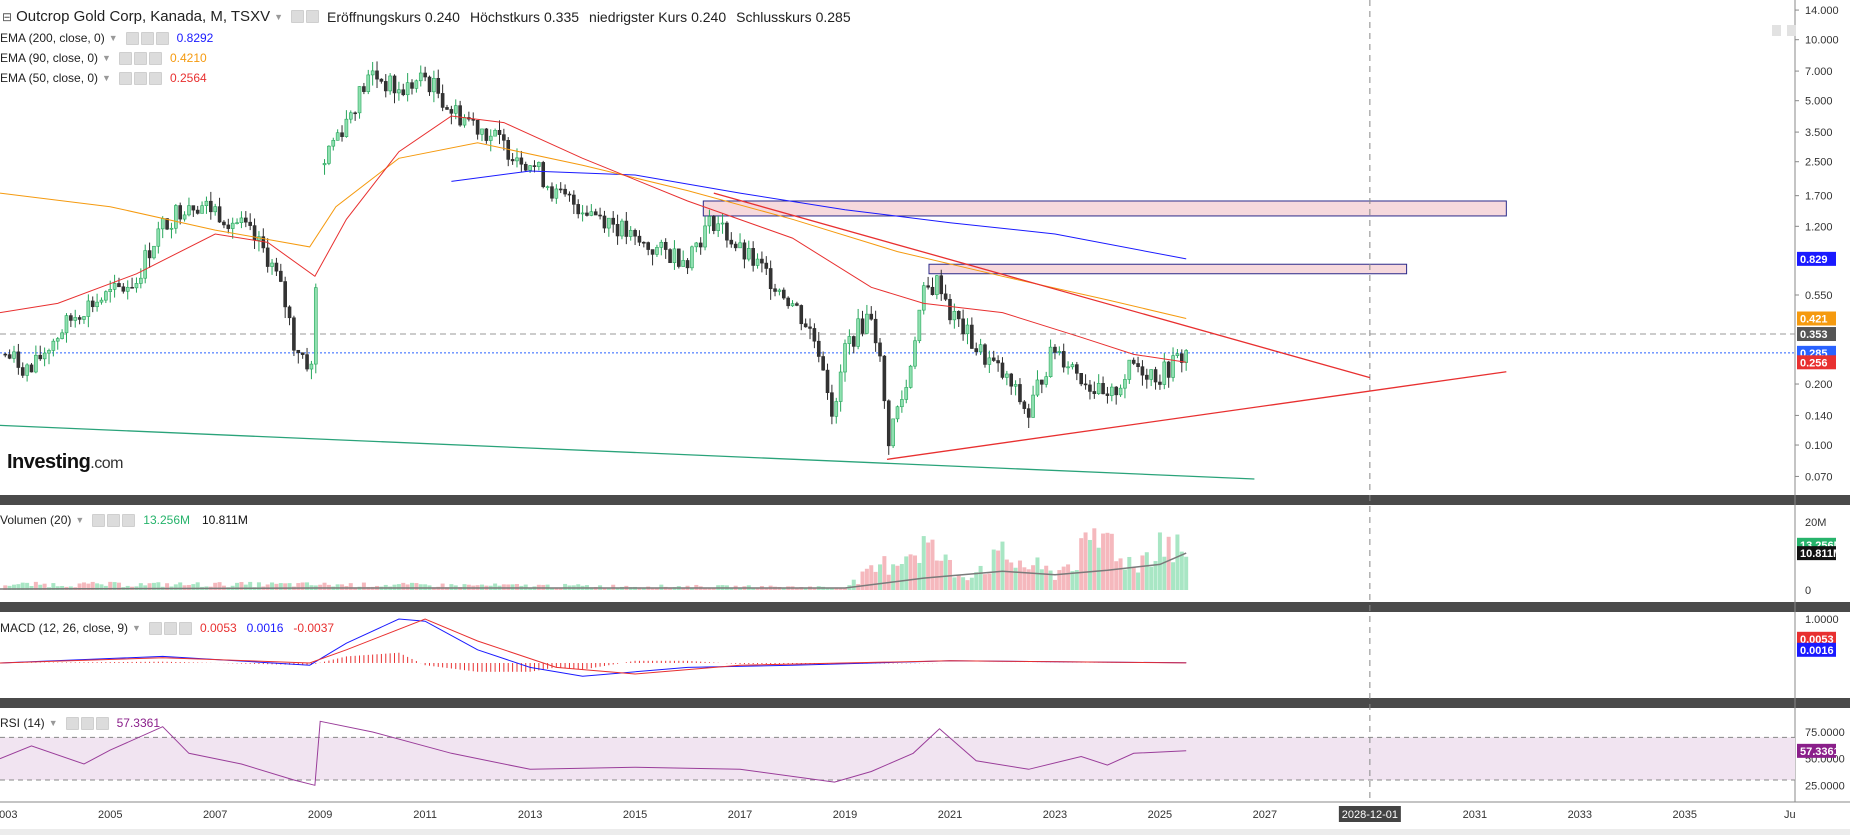 This screenshot has width=1850, height=835. I want to click on rsi-legend: RSI (14) ▼ 57.3361, so click(80, 723).